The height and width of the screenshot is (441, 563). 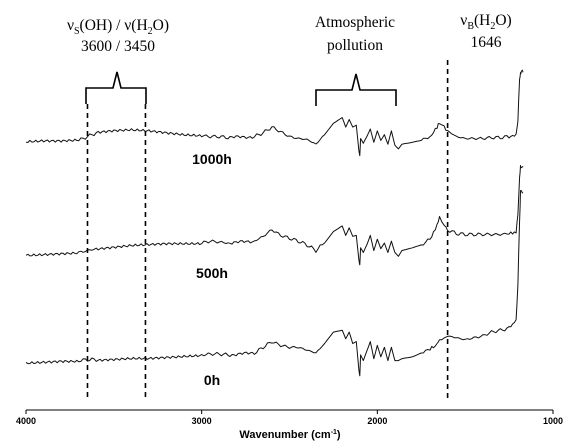 What do you see at coordinates (355, 22) in the screenshot?
I see `annotation-pollution-line1: Atmospheric` at bounding box center [355, 22].